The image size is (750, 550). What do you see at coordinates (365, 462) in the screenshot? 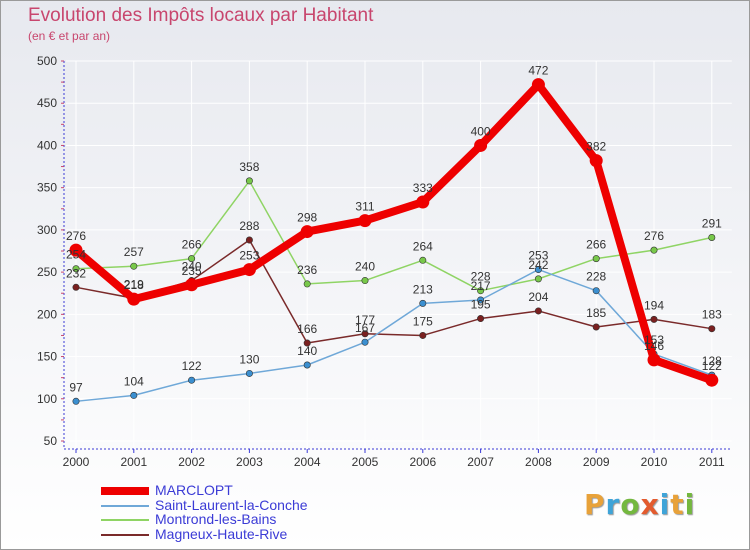
I see `x-tick-label: 2005` at bounding box center [365, 462].